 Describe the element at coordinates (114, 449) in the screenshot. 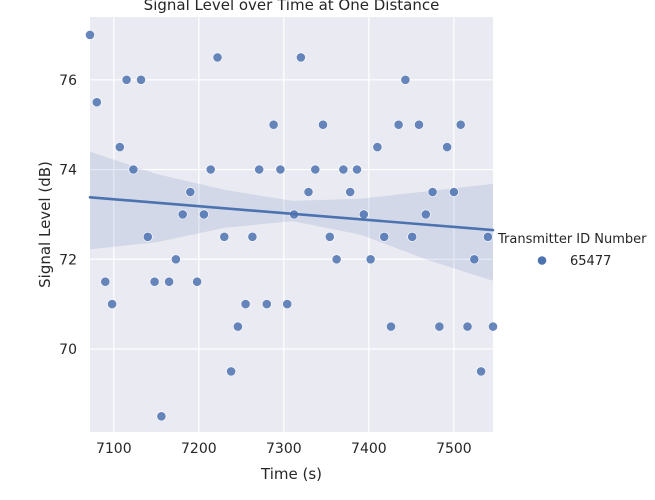

I see `x-tick-label: 7100` at that location.